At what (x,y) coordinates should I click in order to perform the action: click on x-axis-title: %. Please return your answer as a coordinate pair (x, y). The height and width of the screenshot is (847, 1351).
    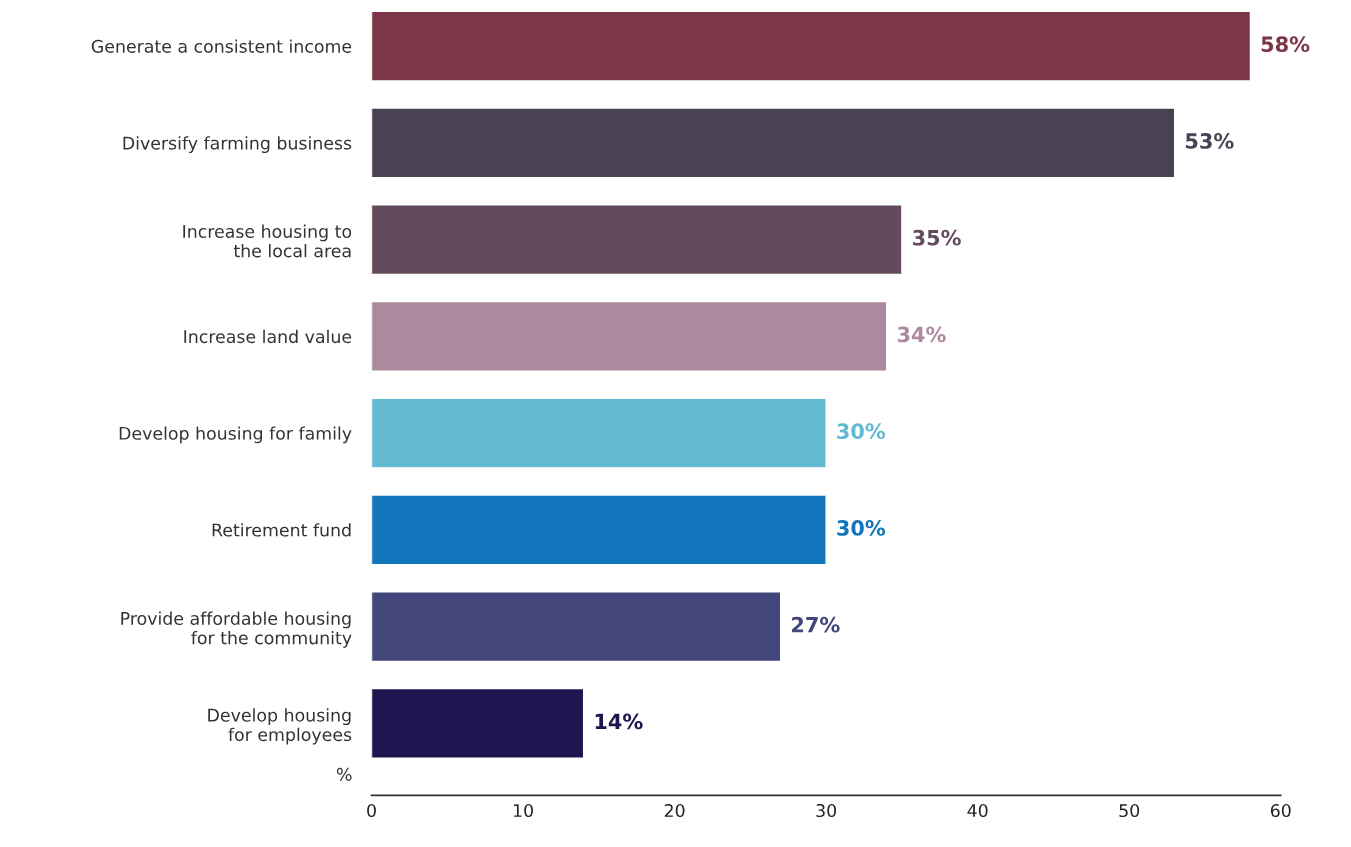
    Looking at the image, I should click on (344, 774).